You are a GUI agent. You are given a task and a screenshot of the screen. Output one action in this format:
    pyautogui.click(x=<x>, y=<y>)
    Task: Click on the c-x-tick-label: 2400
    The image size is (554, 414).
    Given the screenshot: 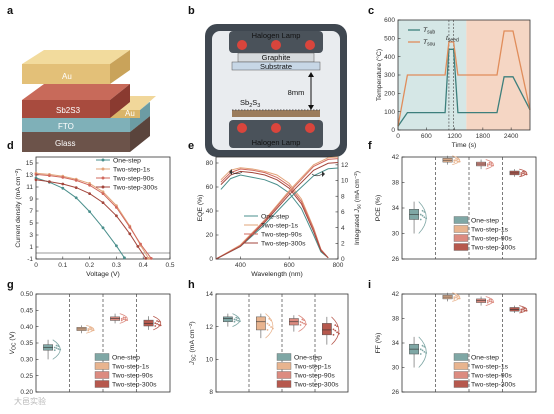 What is the action you would take?
    pyautogui.click(x=511, y=136)
    